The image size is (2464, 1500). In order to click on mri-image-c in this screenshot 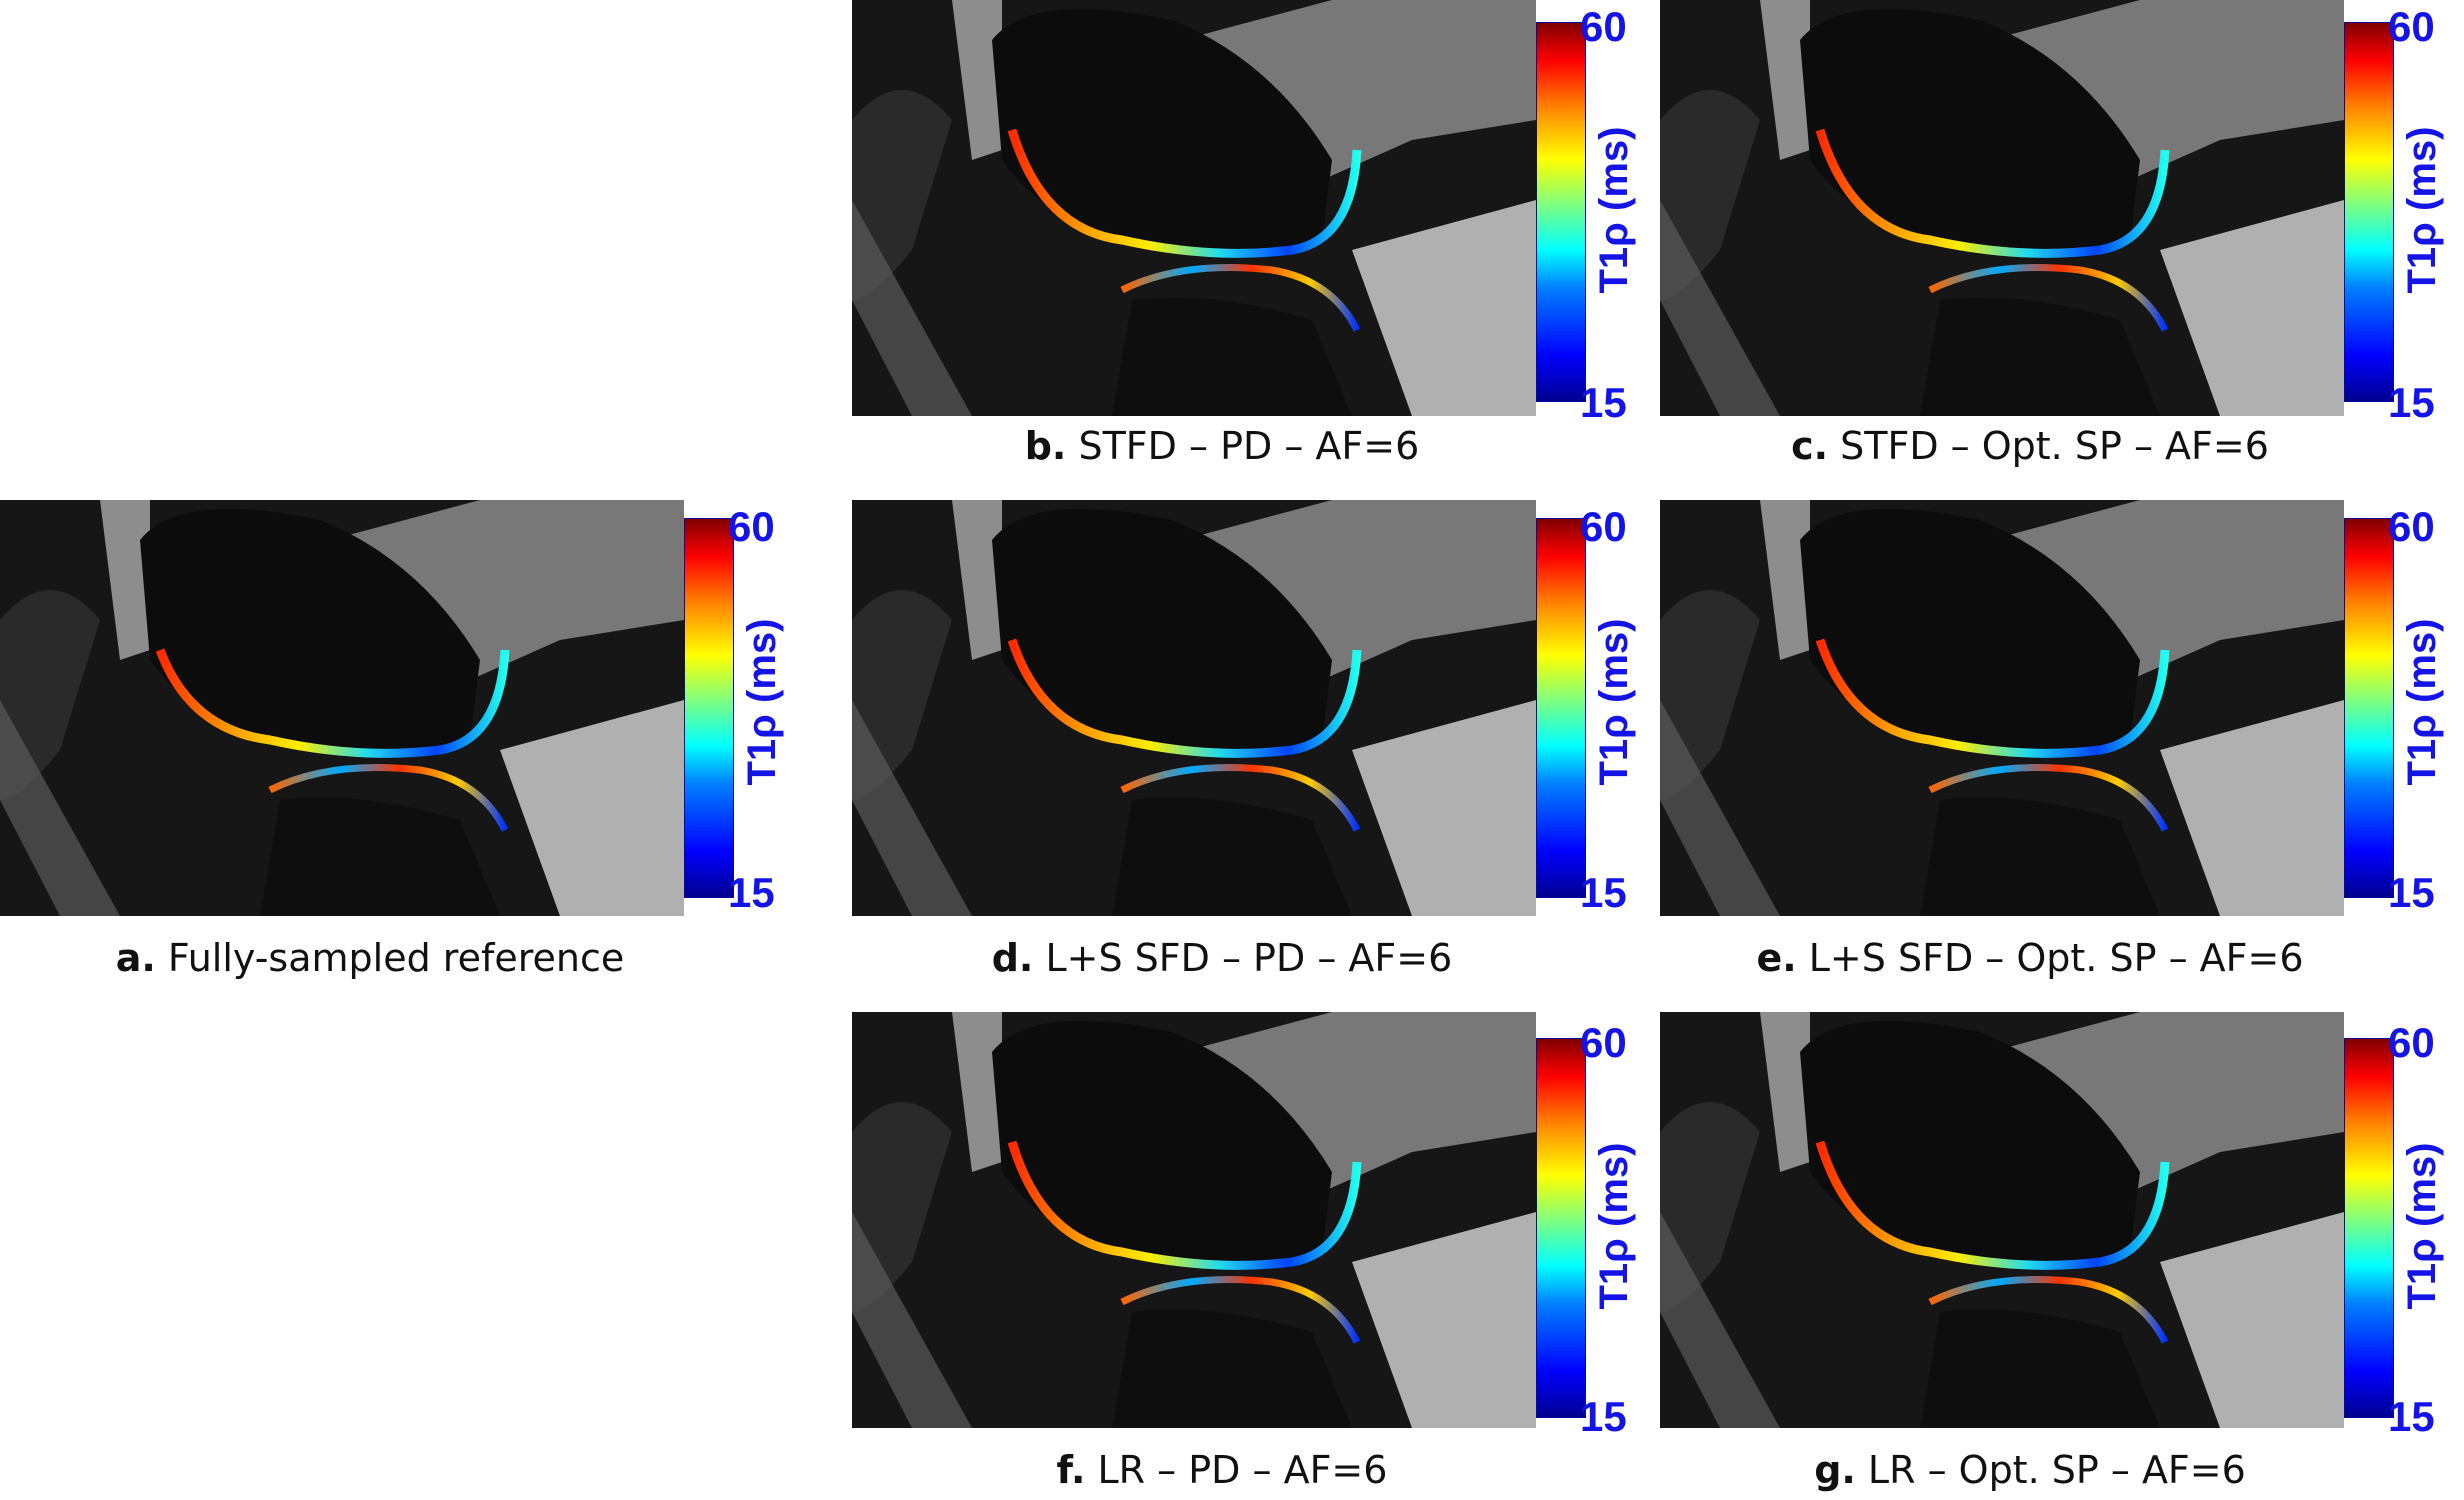, I will do `click(2002, 208)`.